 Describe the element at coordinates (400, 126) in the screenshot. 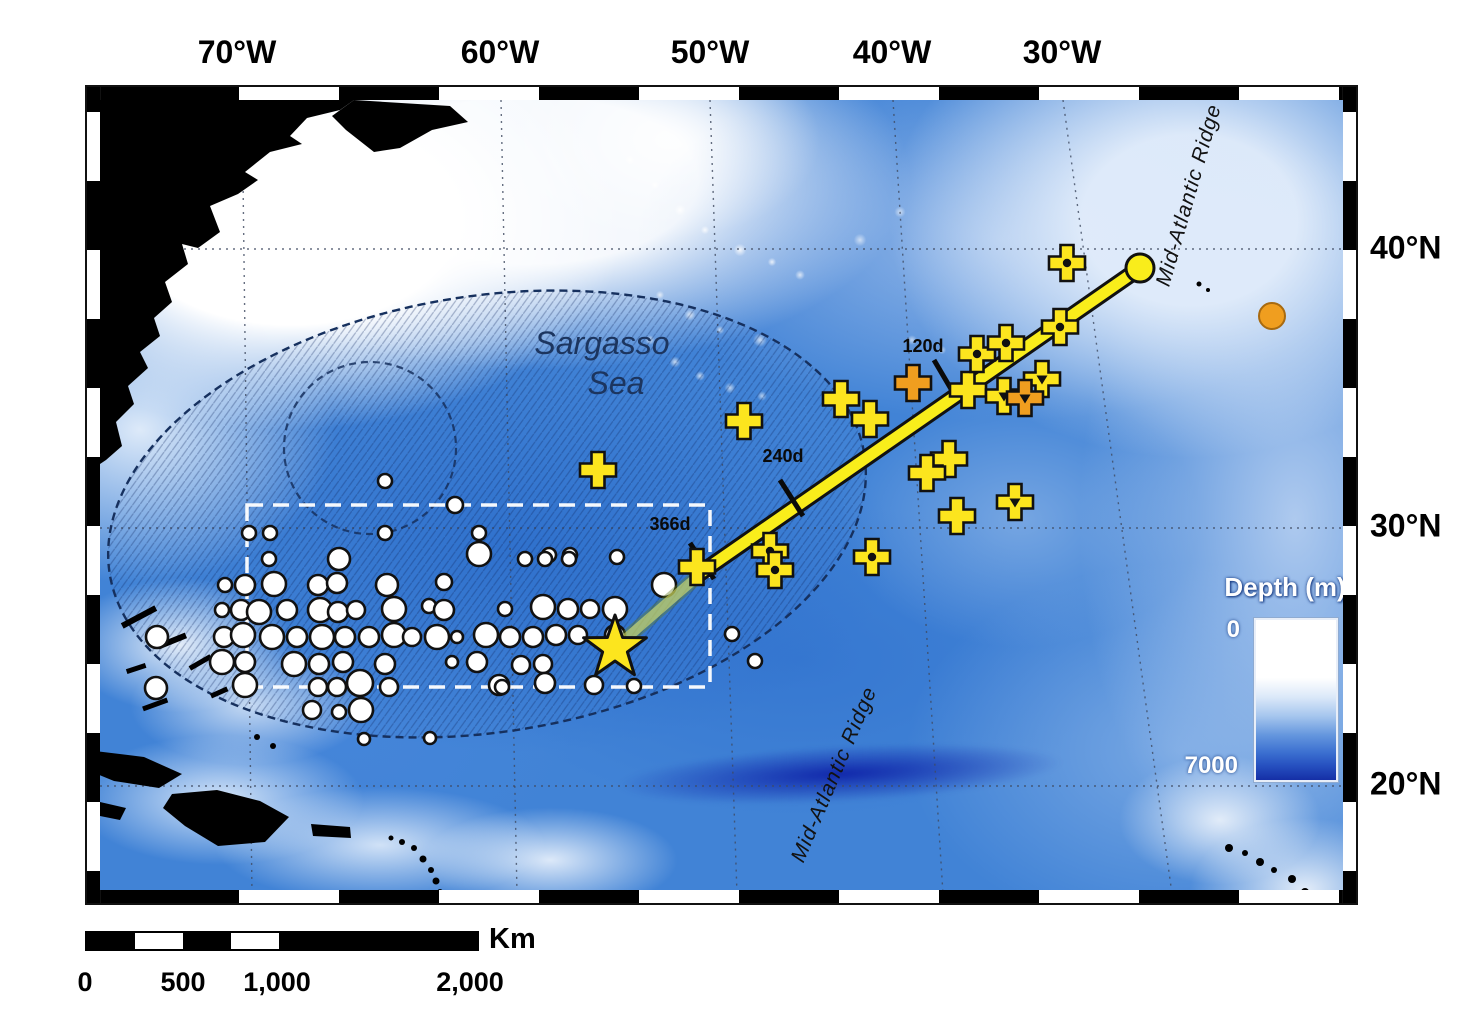

I see `nova-scotia` at that location.